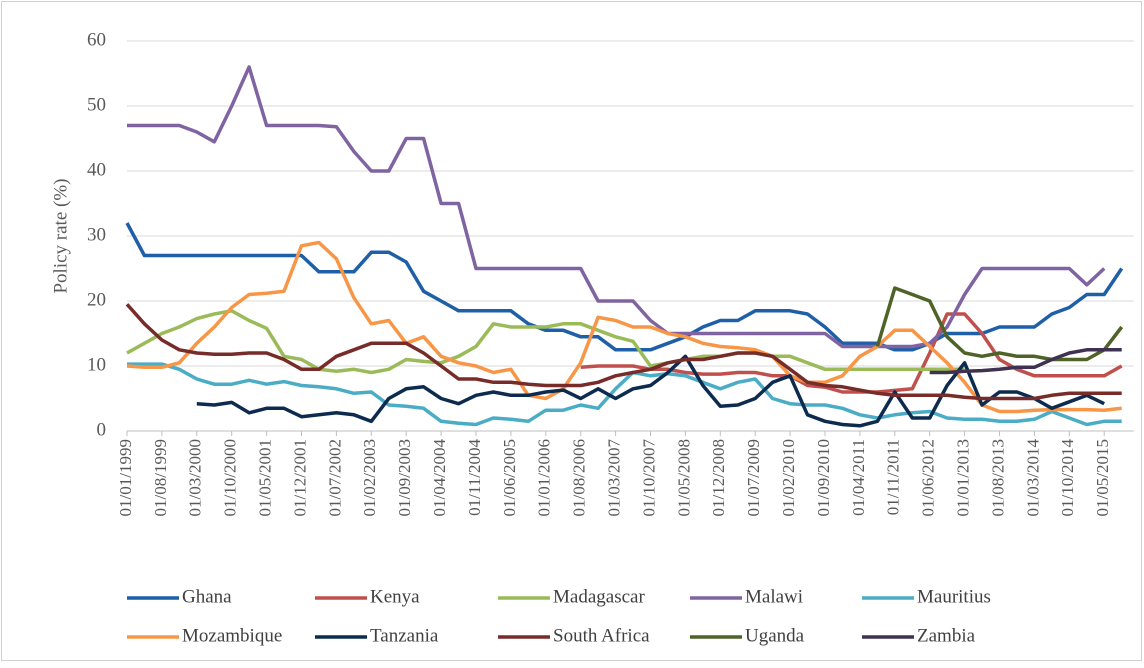 The height and width of the screenshot is (668, 1144). Describe the element at coordinates (997, 477) in the screenshot. I see `x-tick-label: 01/08/2013` at that location.